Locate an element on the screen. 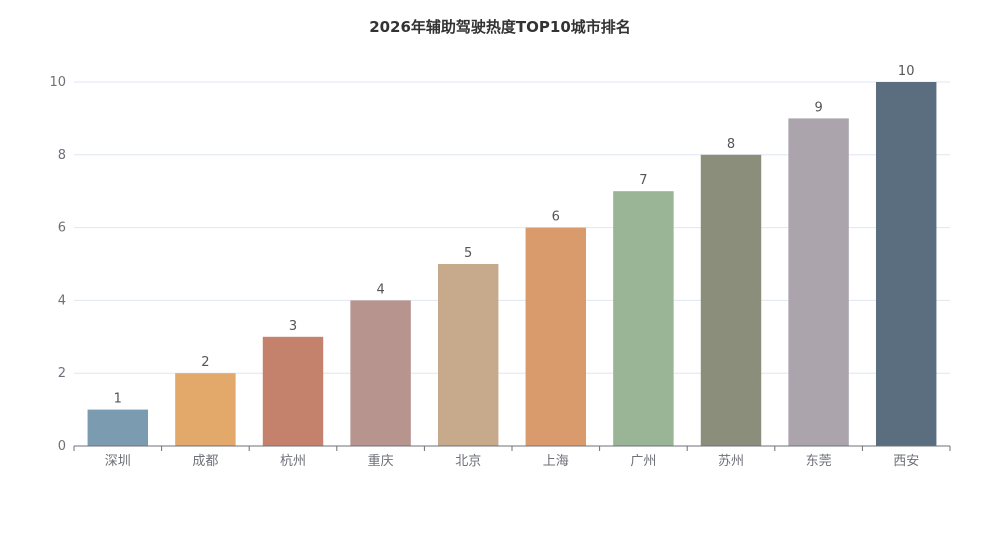  y-tick-label: 0 is located at coordinates (62, 446).